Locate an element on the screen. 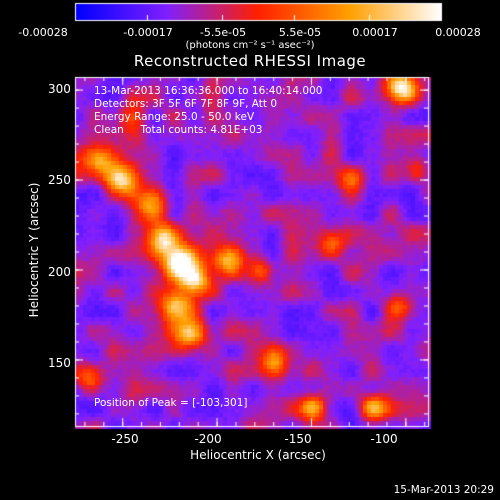 This screenshot has height=500, width=500. colorbar-tick-label: 0.00017 is located at coordinates (375, 32).